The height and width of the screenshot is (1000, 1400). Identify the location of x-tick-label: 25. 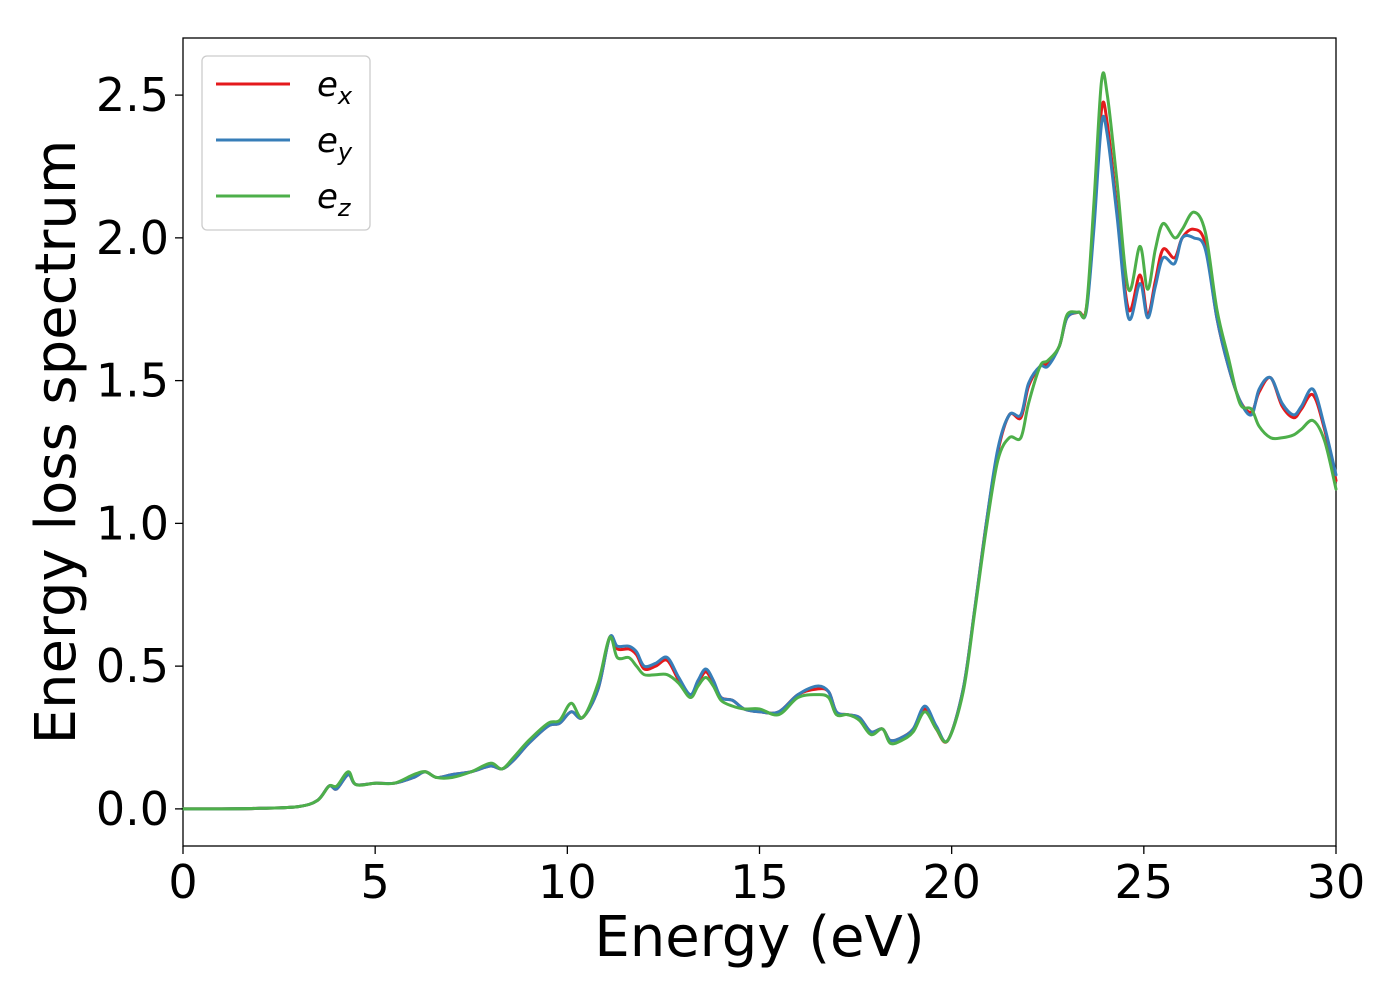
(1144, 882).